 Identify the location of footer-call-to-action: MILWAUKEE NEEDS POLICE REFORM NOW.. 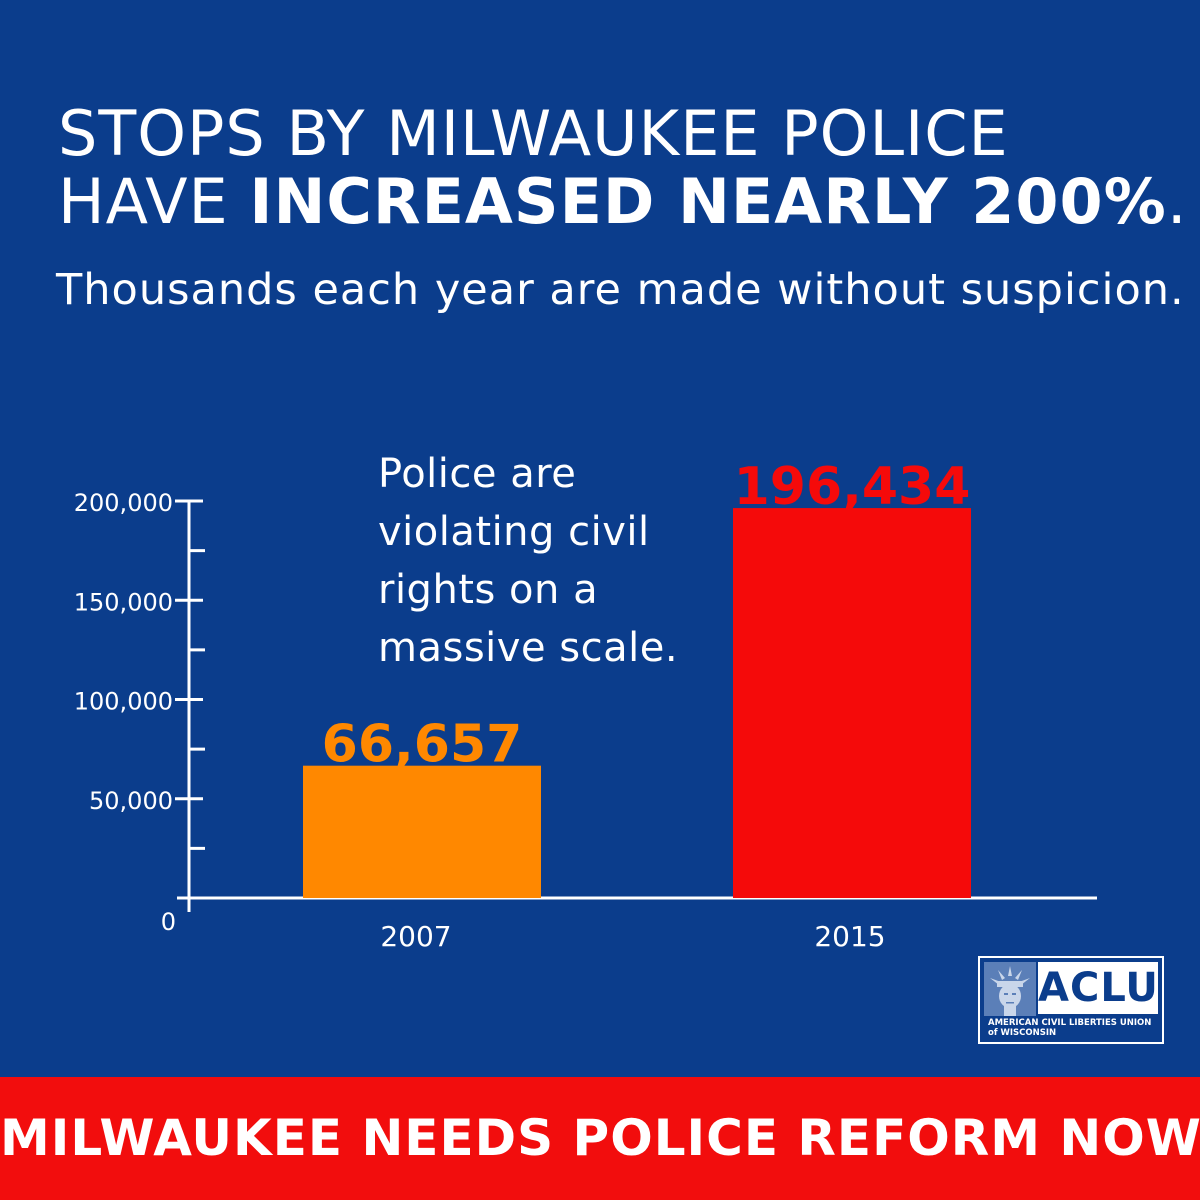
(600, 1138).